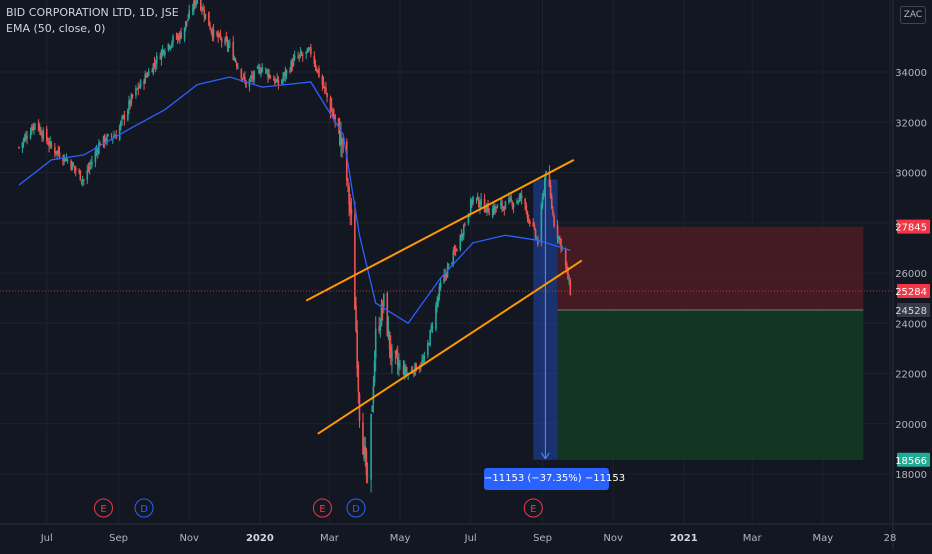 The width and height of the screenshot is (932, 554). What do you see at coordinates (913, 15) in the screenshot?
I see `currency-scale-button: ZAC` at bounding box center [913, 15].